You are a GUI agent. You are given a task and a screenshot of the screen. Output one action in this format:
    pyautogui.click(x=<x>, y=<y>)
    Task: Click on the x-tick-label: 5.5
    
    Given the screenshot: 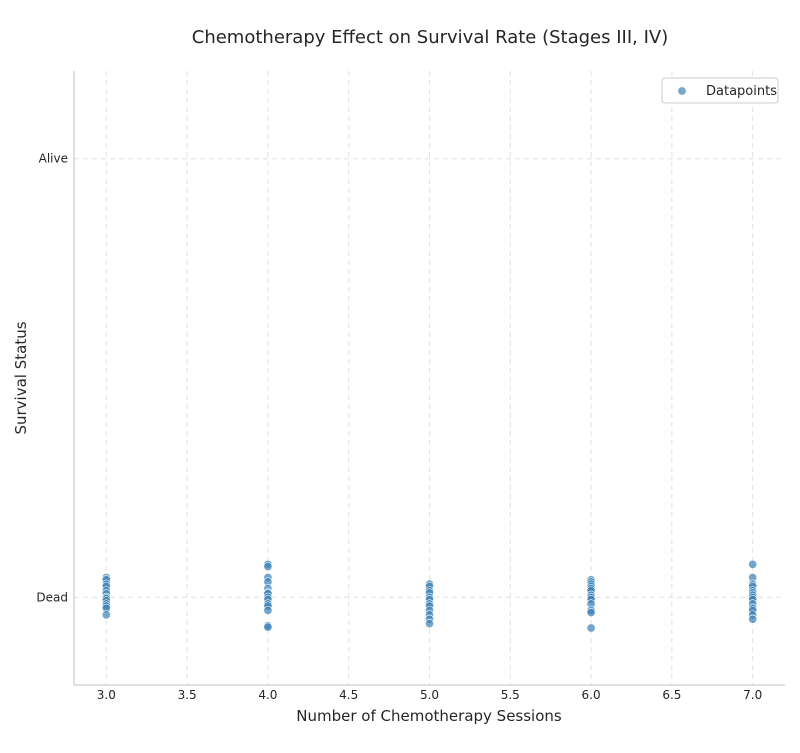 What is the action you would take?
    pyautogui.click(x=510, y=695)
    